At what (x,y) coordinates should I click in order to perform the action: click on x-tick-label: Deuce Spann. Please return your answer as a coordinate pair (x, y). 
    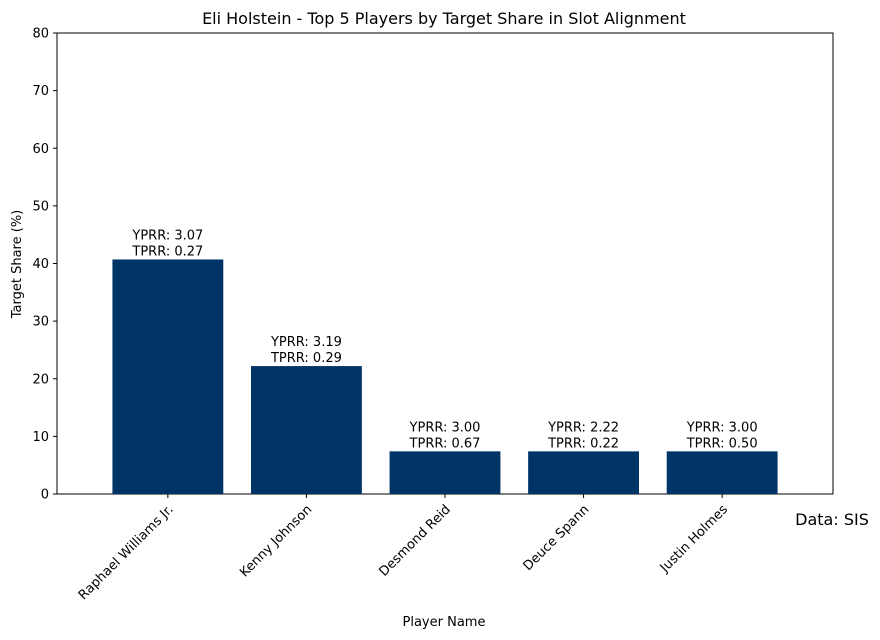
    Looking at the image, I should click on (557, 538).